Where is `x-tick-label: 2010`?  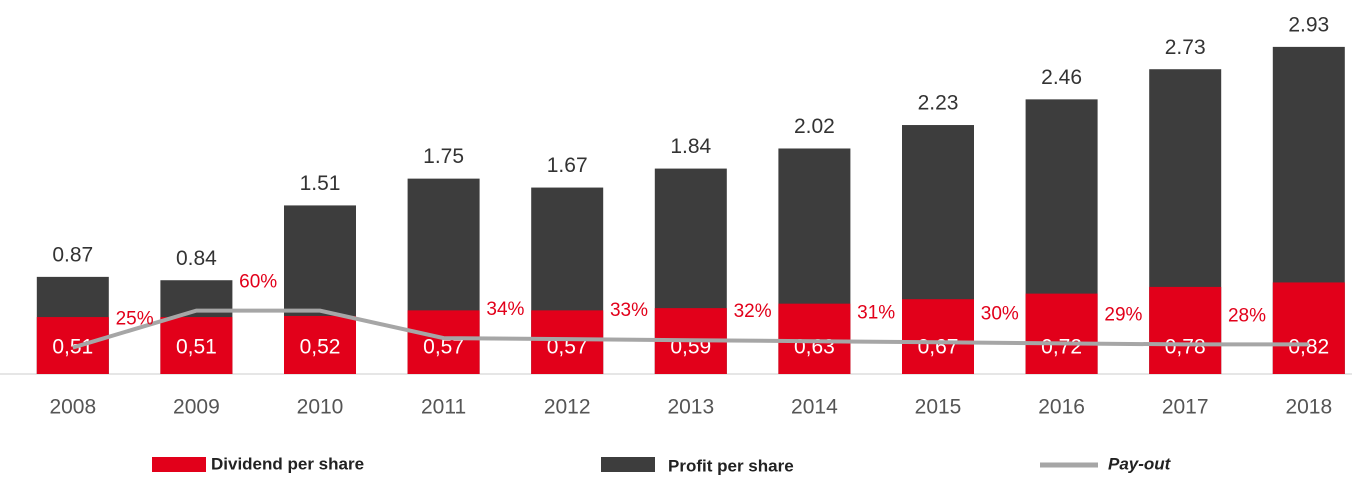 x-tick-label: 2010 is located at coordinates (320, 407).